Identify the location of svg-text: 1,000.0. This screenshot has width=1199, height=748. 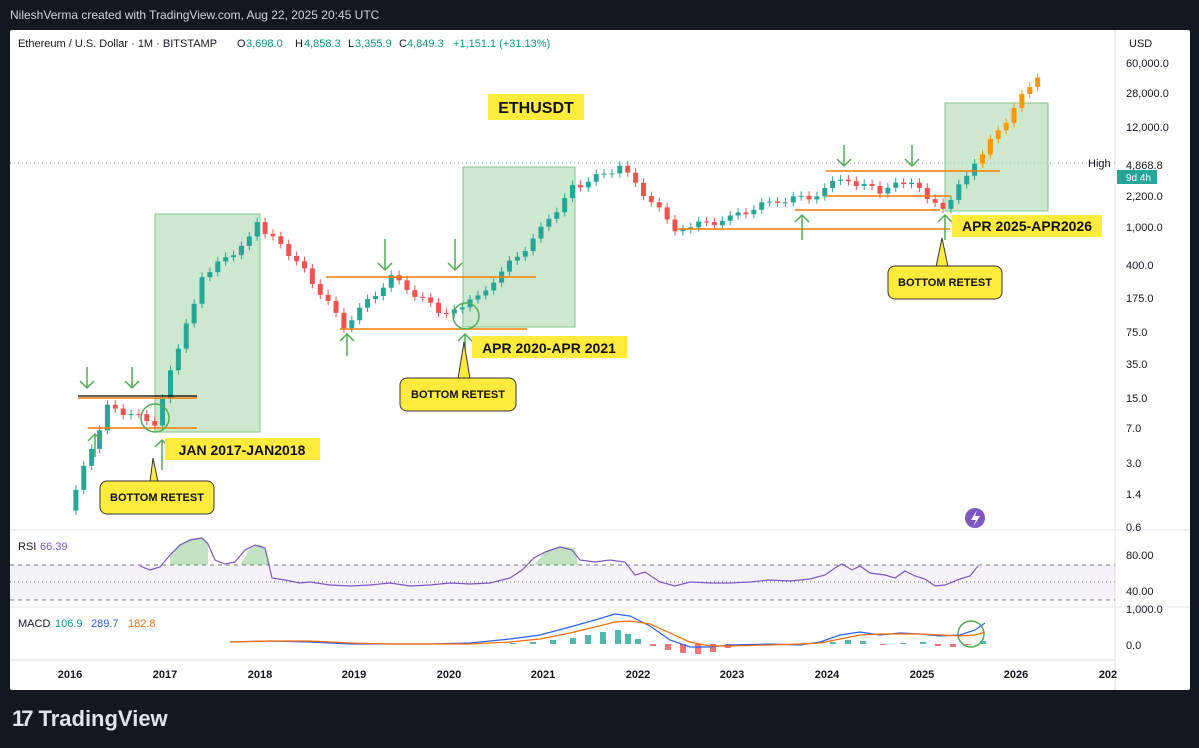
(1144, 610).